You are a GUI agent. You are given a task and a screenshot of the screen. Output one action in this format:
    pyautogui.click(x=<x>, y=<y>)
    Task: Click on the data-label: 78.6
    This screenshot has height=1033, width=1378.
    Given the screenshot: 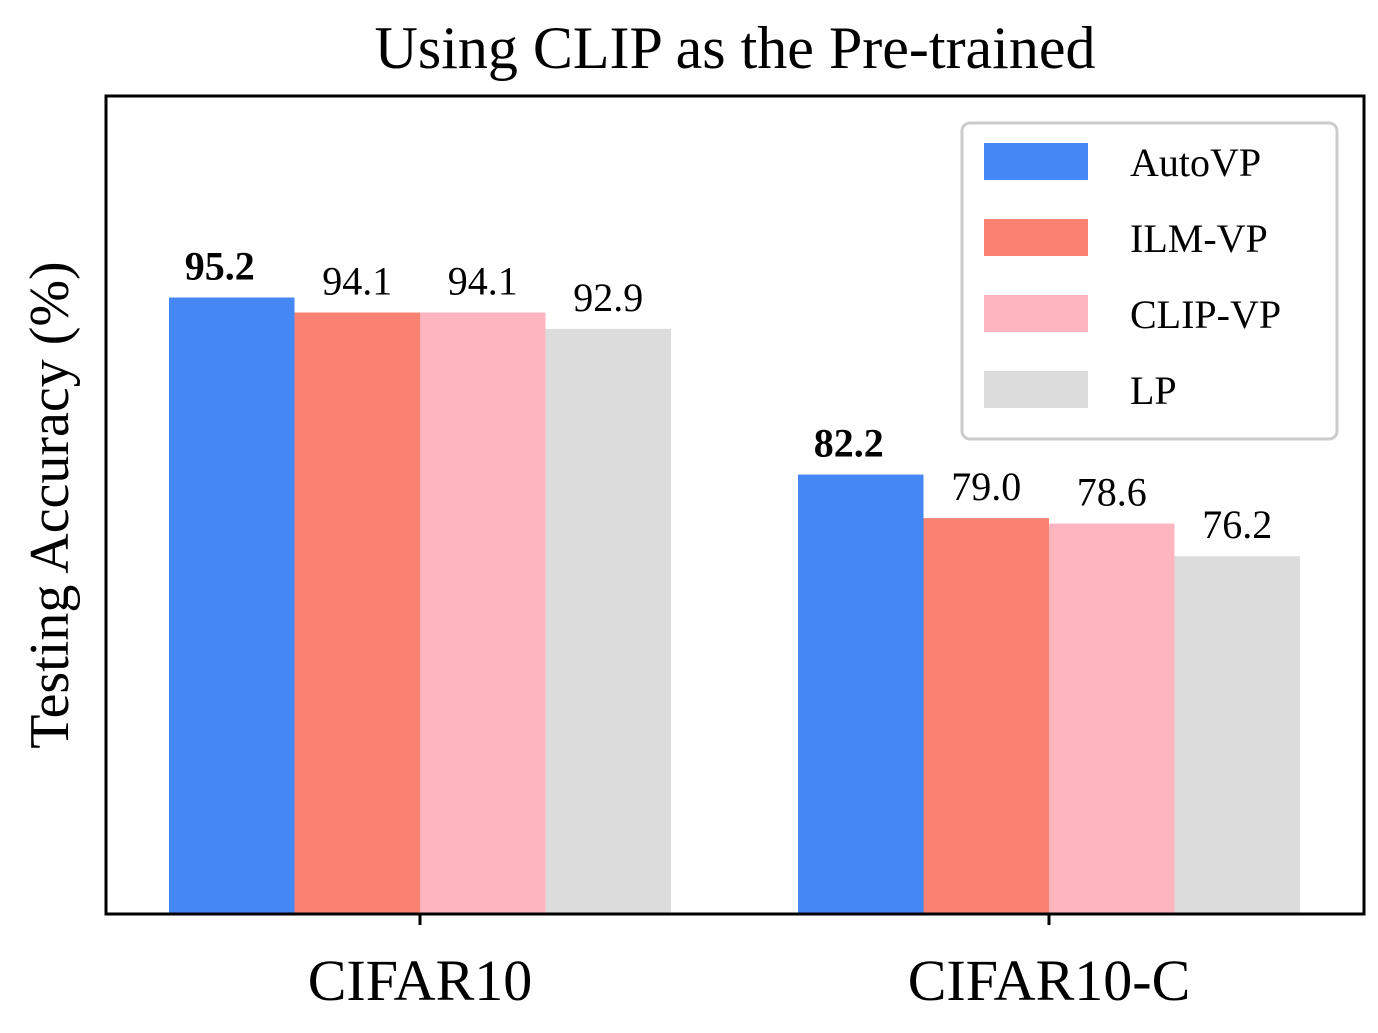 What is the action you would take?
    pyautogui.click(x=1112, y=492)
    